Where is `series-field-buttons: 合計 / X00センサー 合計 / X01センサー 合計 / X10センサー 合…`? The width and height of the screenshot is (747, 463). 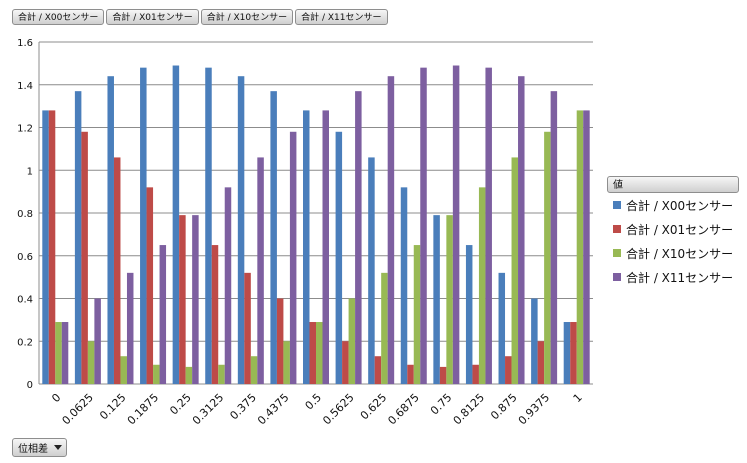 series-field-buttons: 合計 / X00センサー 合計 / X01センサー 合計 / X10センサー 合… is located at coordinates (200, 17).